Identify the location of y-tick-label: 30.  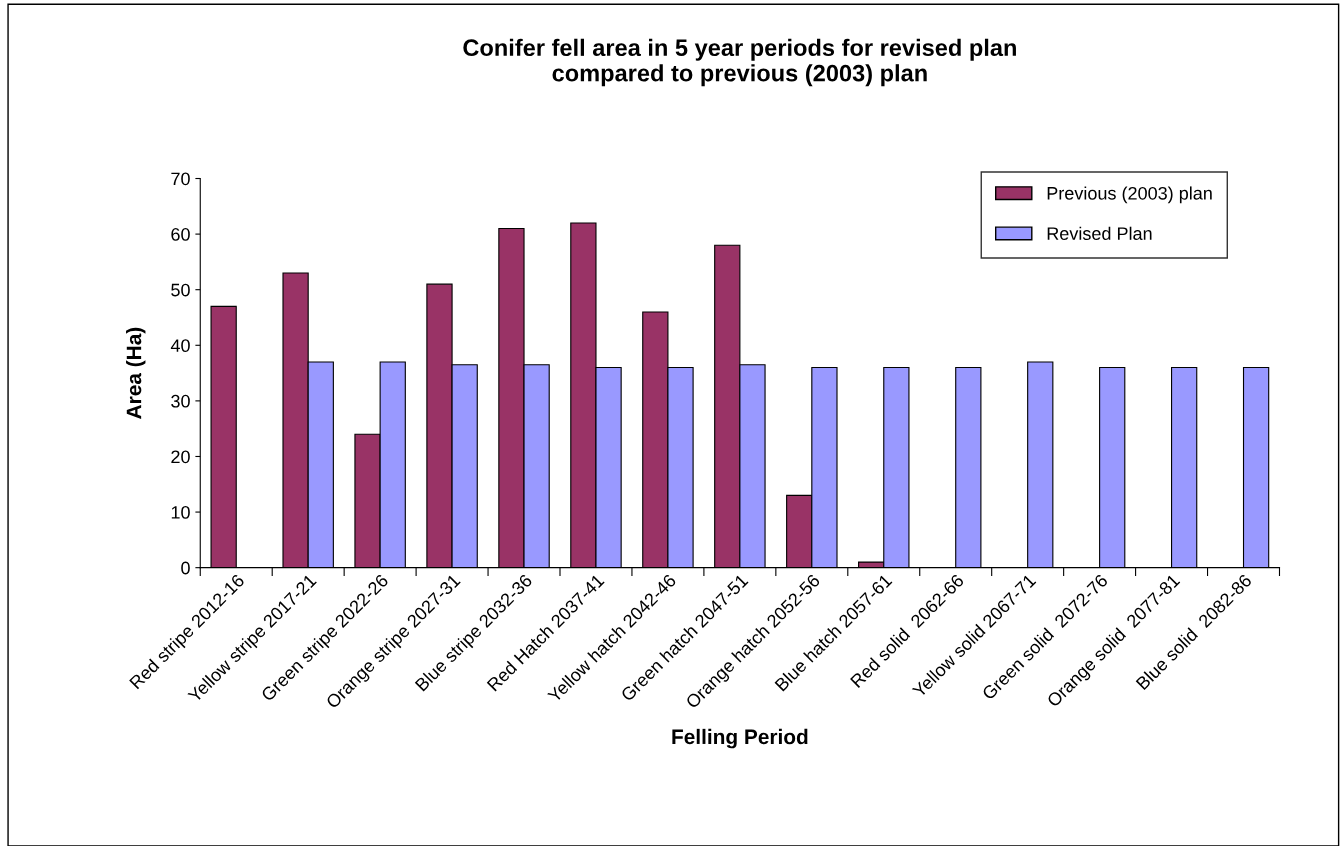
(180, 401).